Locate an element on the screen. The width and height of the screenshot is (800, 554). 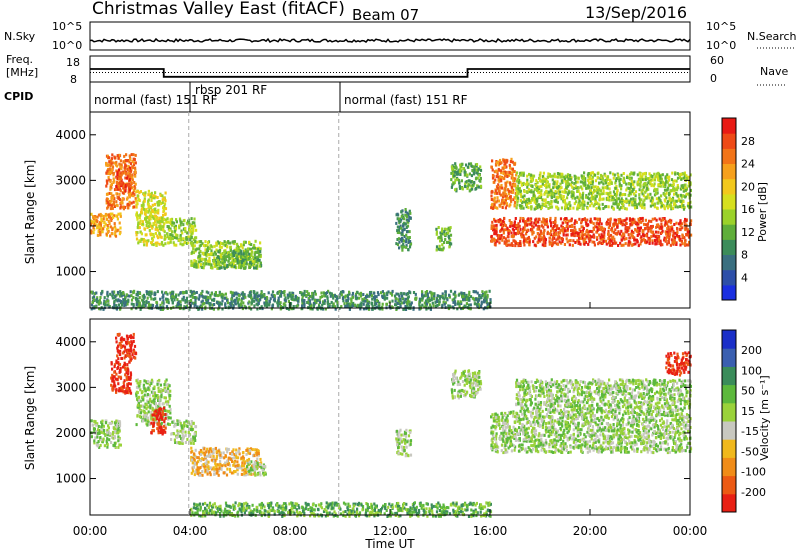
cpid-segment-1: normal (fast) 151 RF is located at coordinates (156, 100).